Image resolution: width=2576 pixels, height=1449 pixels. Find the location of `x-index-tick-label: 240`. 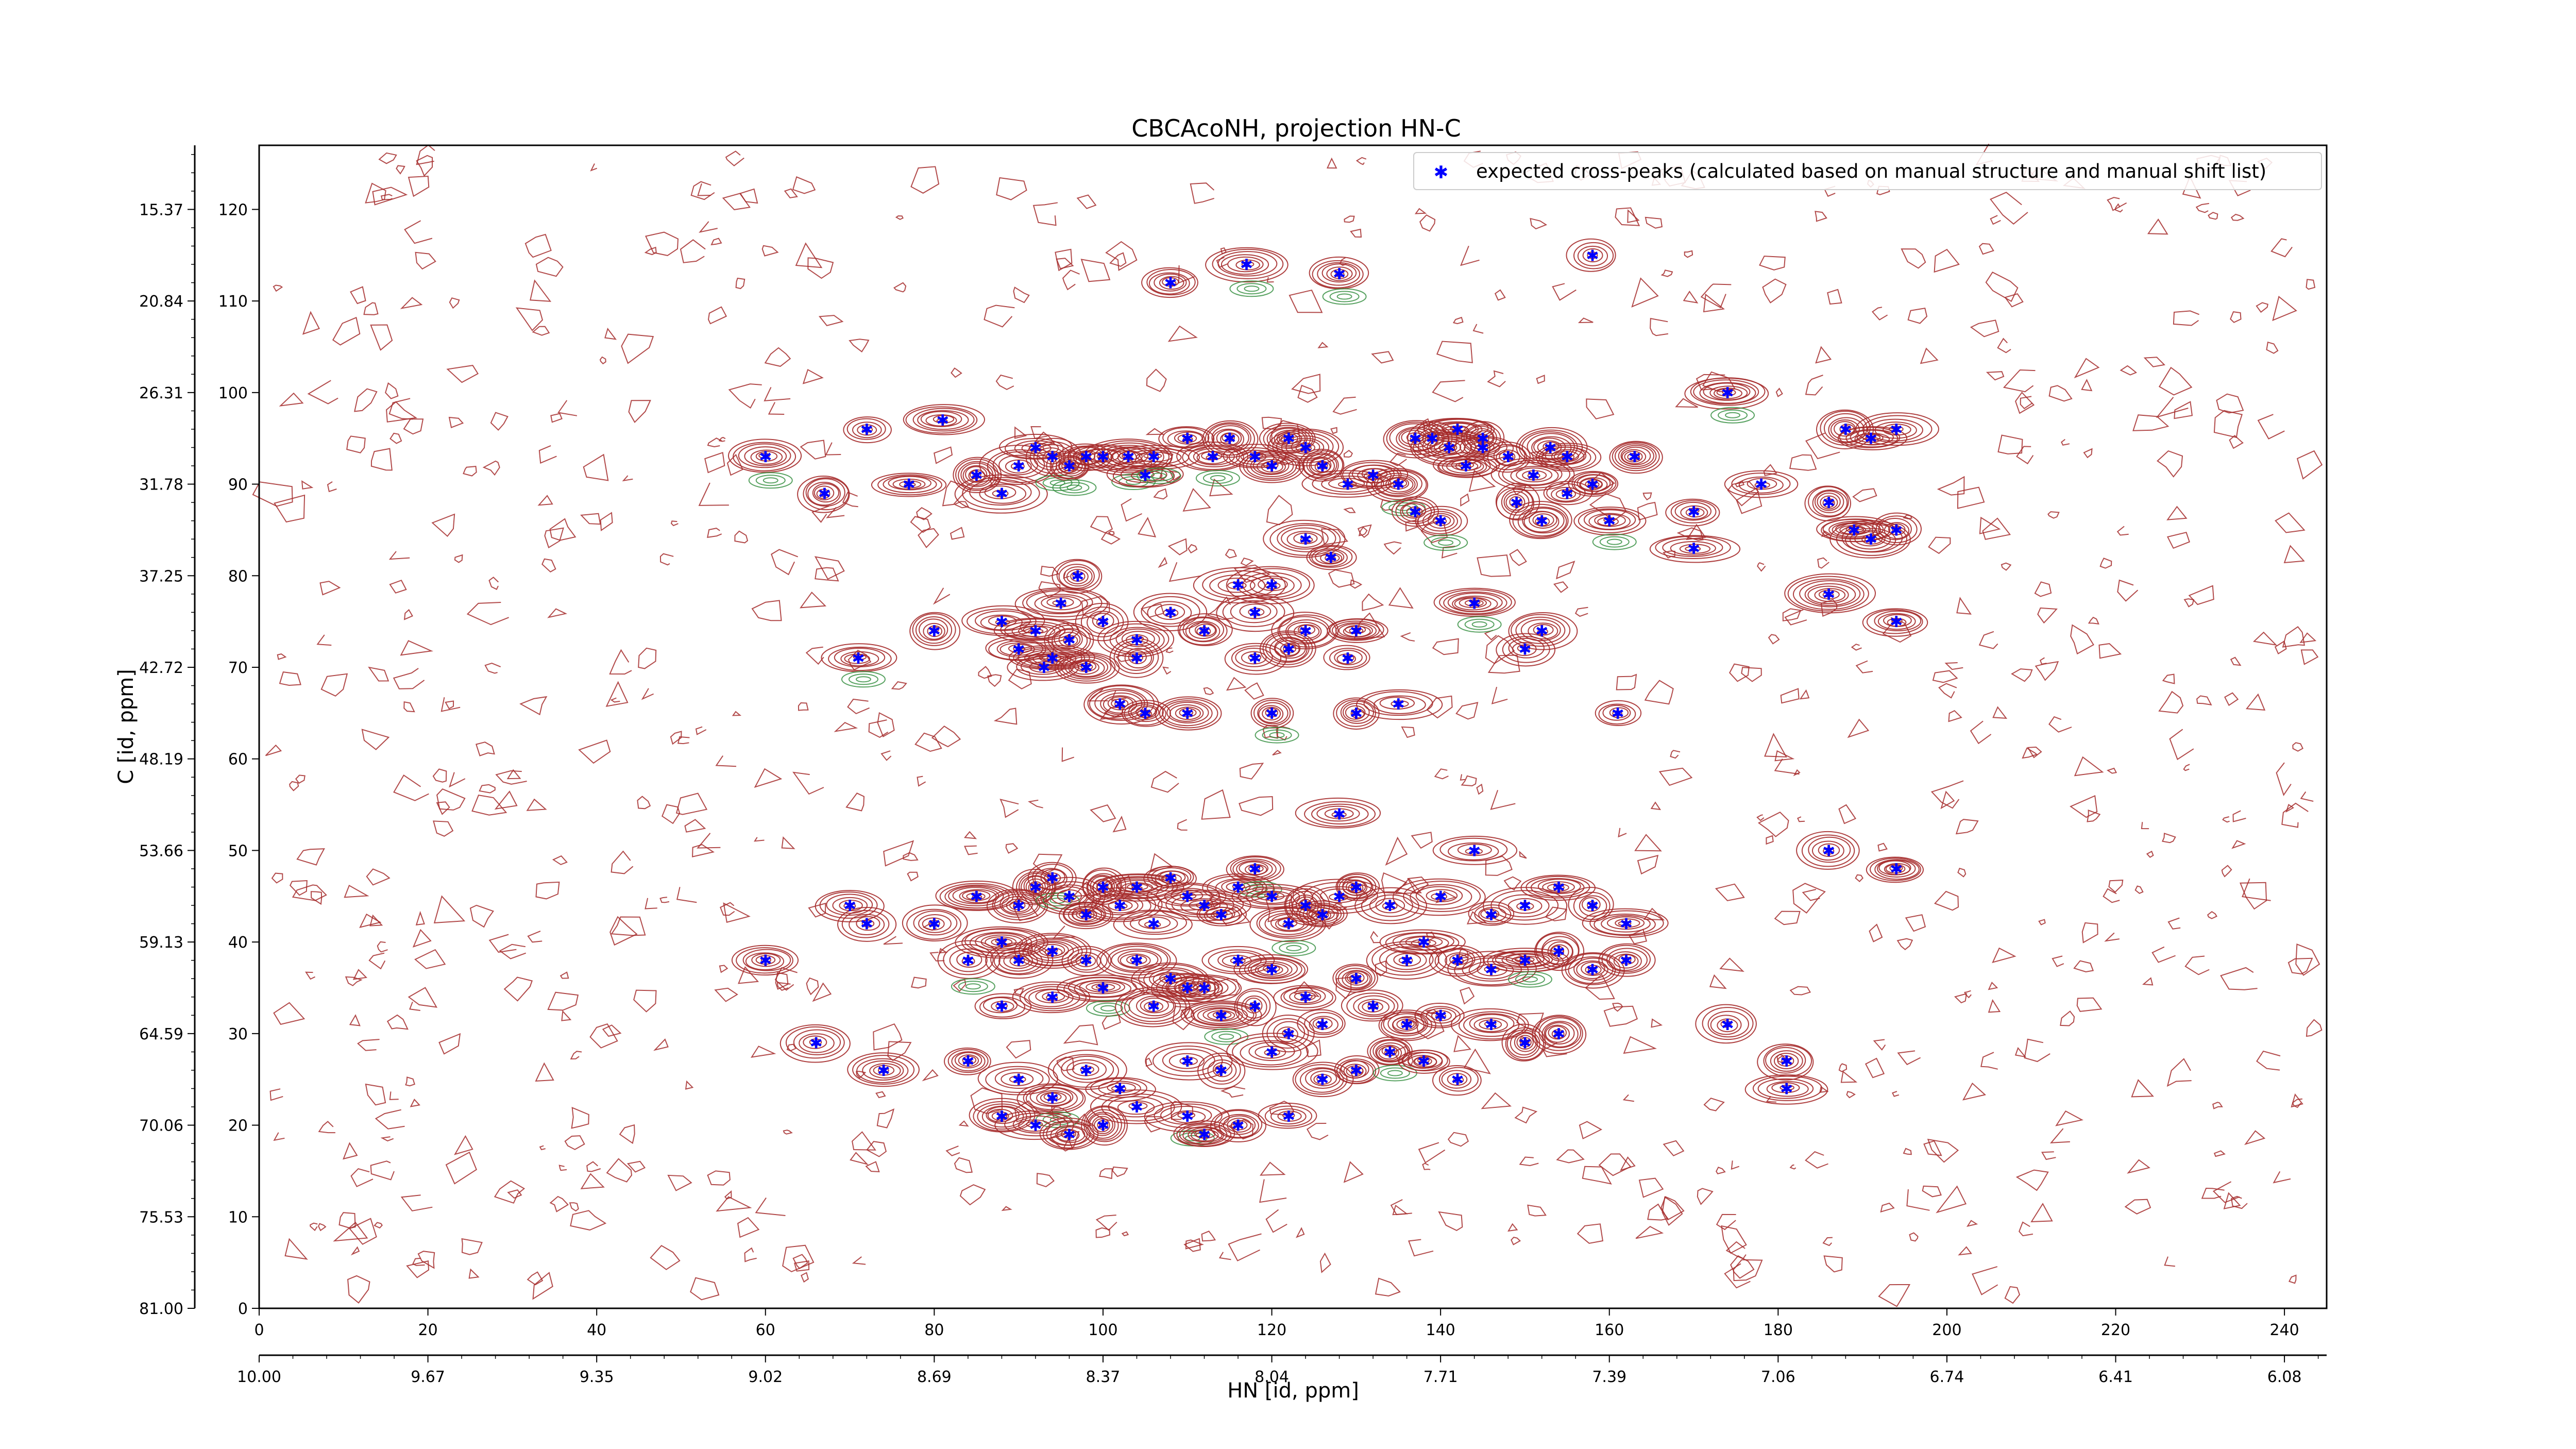

x-index-tick-label: 240 is located at coordinates (2284, 1330).